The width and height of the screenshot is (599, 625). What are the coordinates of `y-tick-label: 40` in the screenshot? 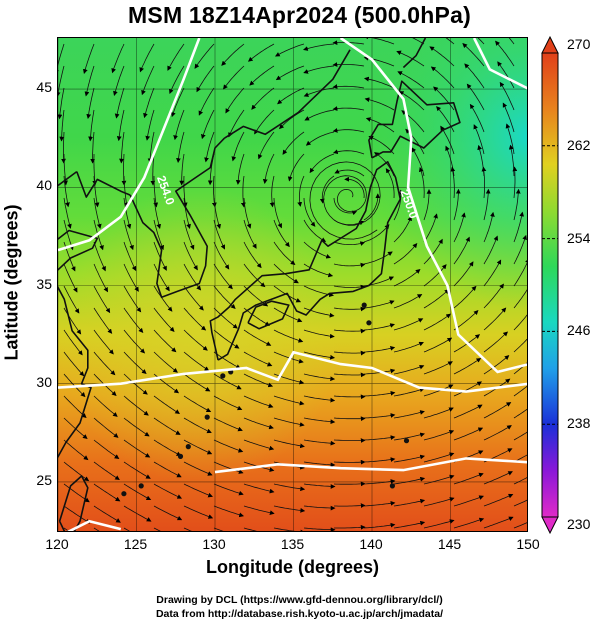 It's located at (44, 185).